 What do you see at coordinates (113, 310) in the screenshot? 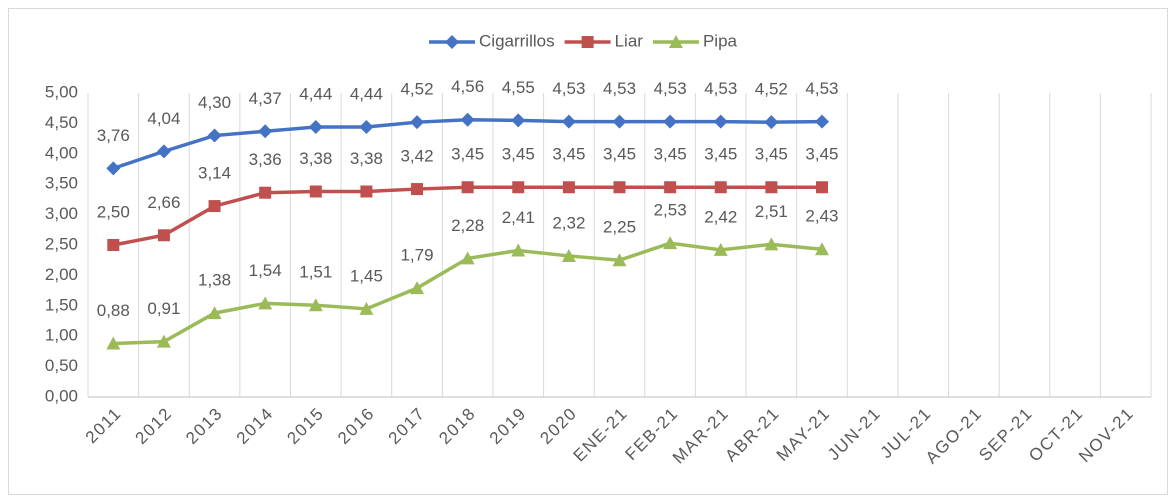
I see `data-label: 0,88` at bounding box center [113, 310].